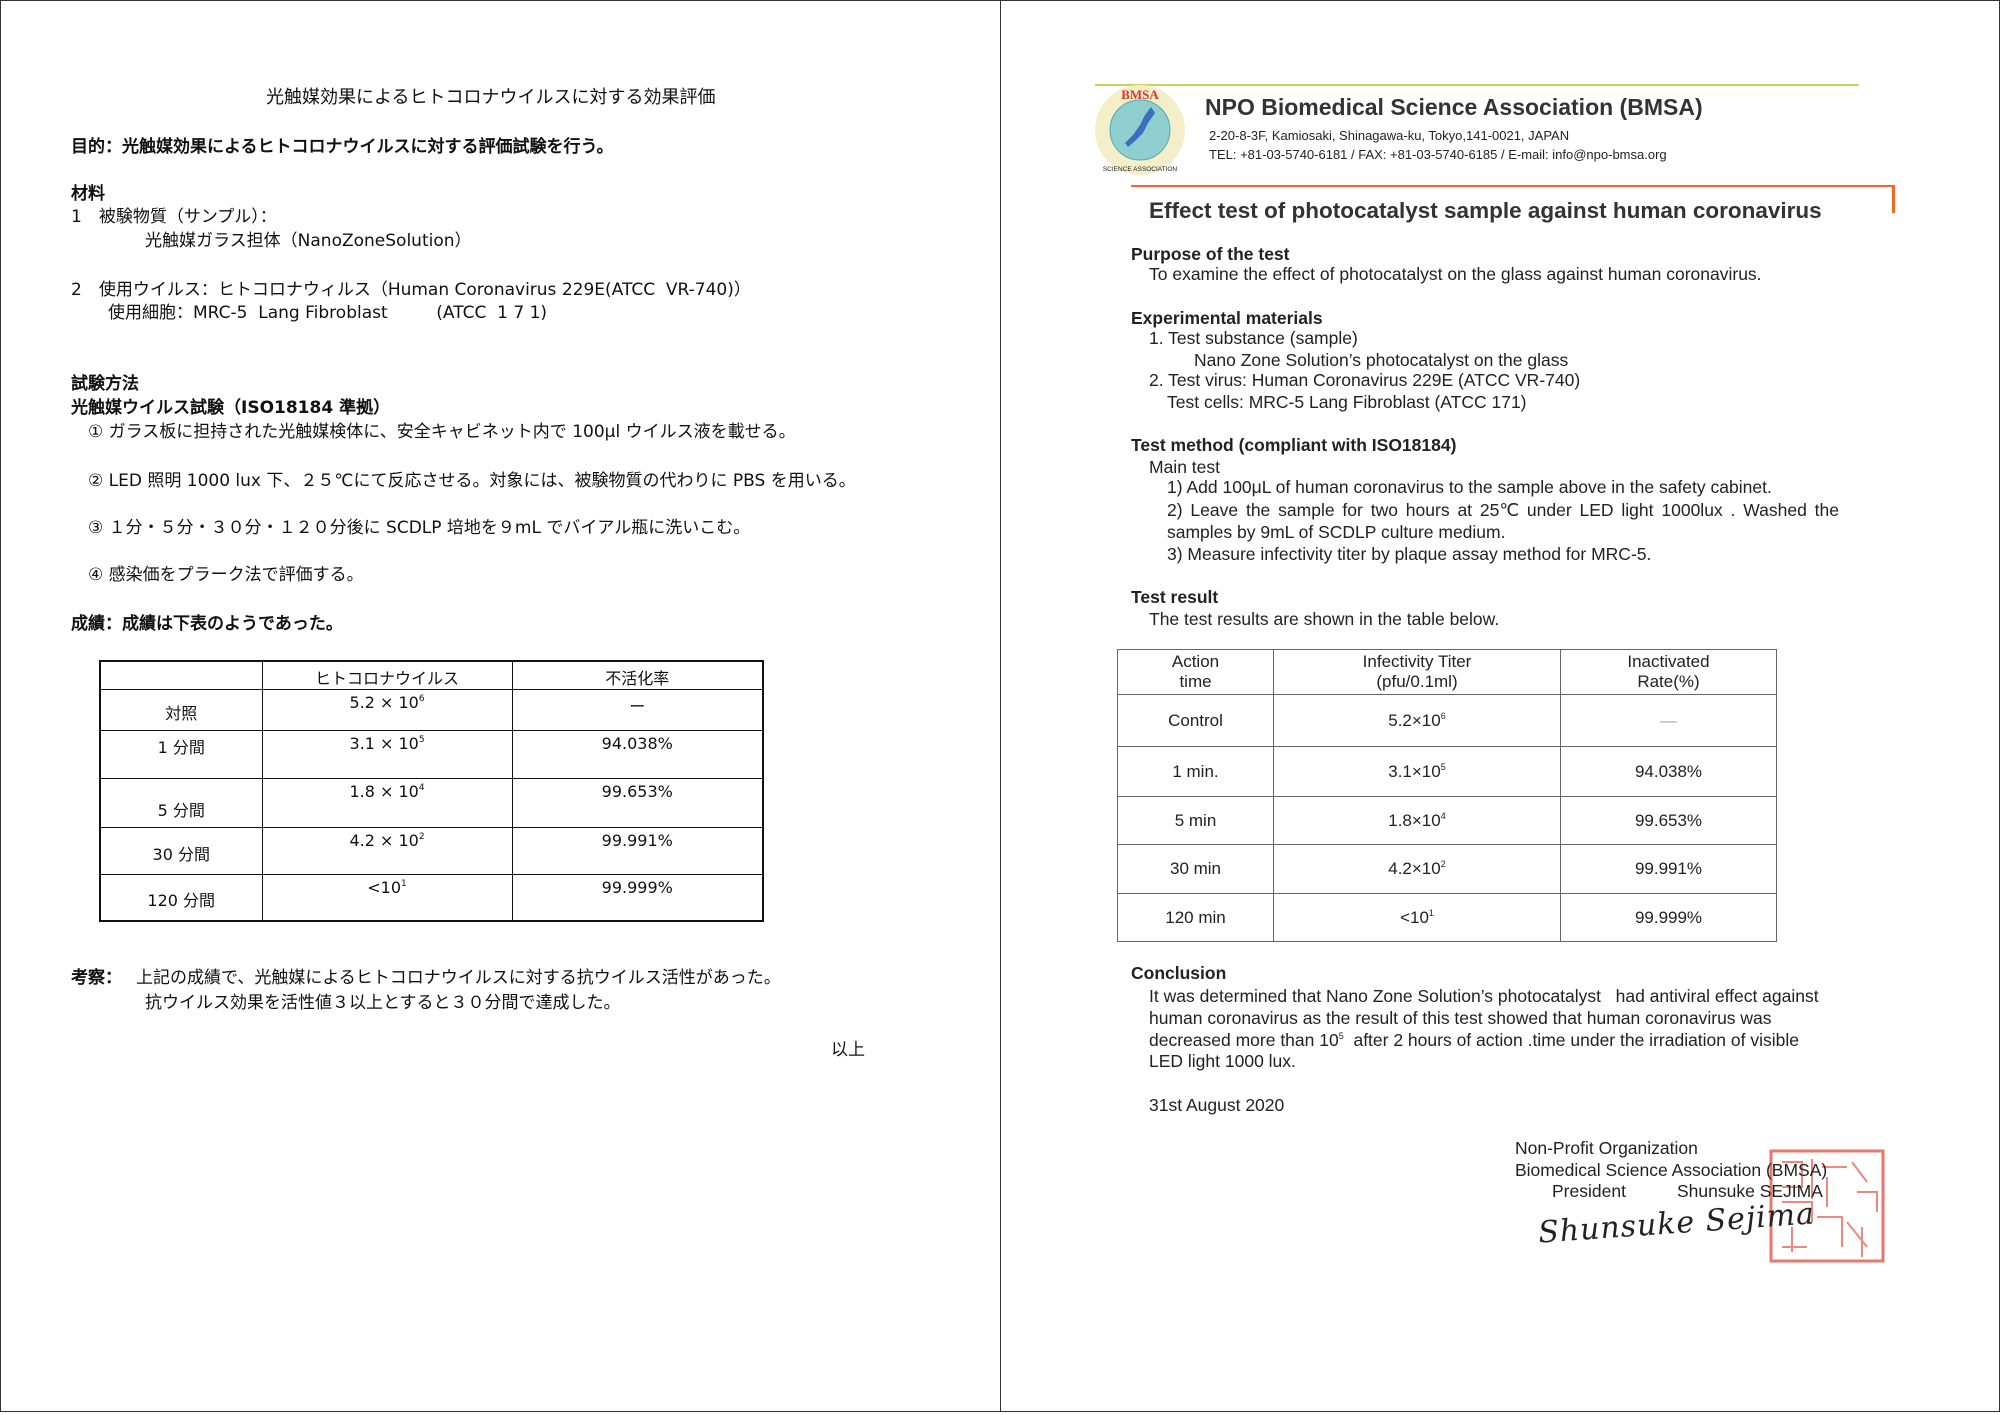 Image resolution: width=2000 pixels, height=1414 pixels. Describe the element at coordinates (342, 147) in the screenshot. I see `purpose-line: 目的：光触媒効果によるヒトコロナウイルスに対する評価試験を行う。` at that location.